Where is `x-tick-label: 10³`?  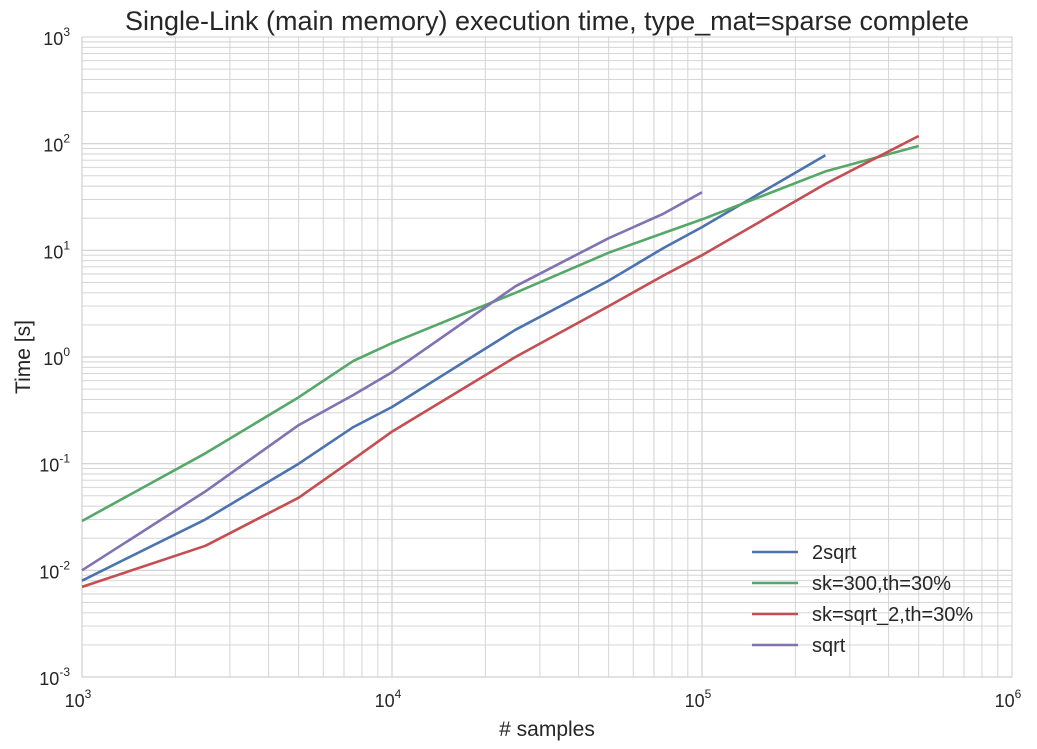 x-tick-label: 10³ is located at coordinates (78, 699).